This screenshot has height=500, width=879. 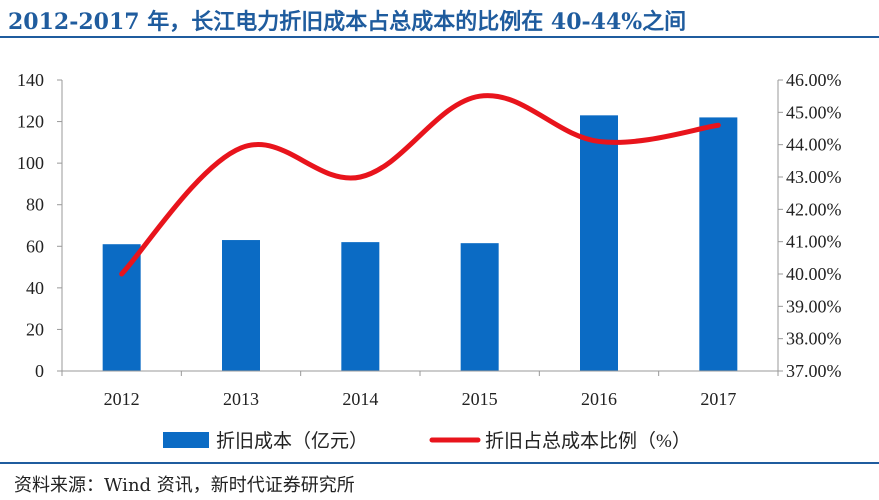 What do you see at coordinates (30, 80) in the screenshot?
I see `left-tick-label: 140` at bounding box center [30, 80].